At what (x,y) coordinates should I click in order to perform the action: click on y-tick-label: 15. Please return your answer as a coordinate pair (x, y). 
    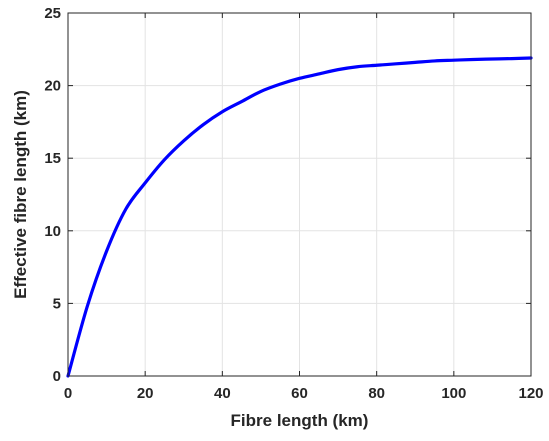
    Looking at the image, I should click on (52, 158).